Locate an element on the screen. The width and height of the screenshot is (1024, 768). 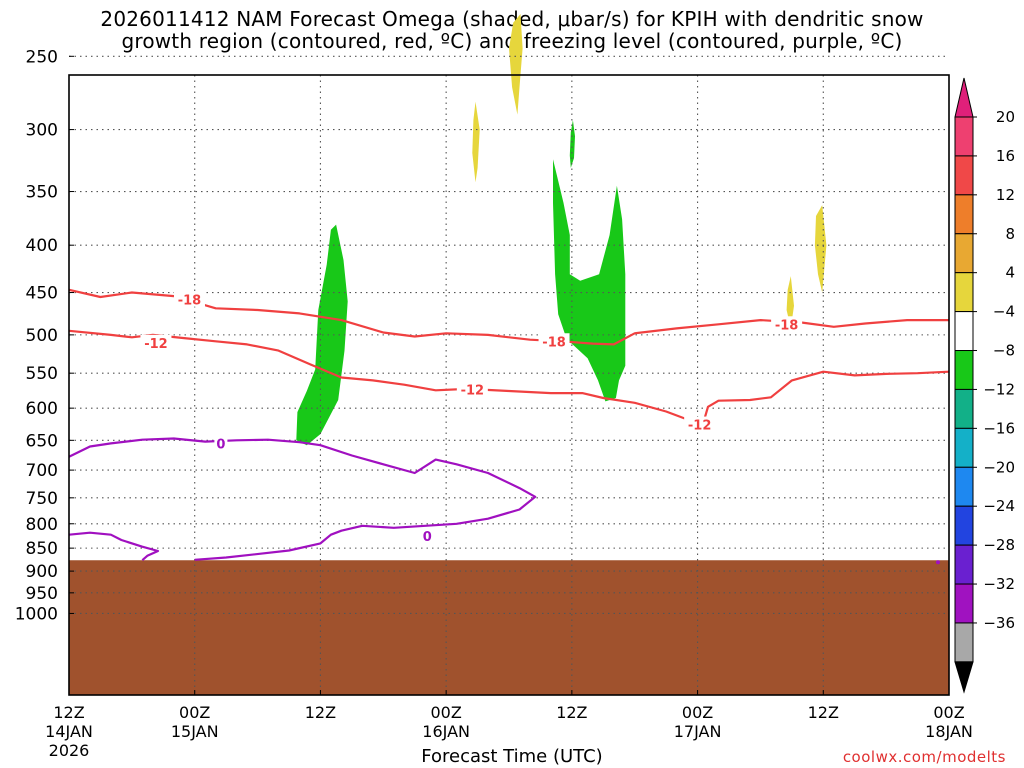
y-tick-label-500: 500 is located at coordinates (42, 336).